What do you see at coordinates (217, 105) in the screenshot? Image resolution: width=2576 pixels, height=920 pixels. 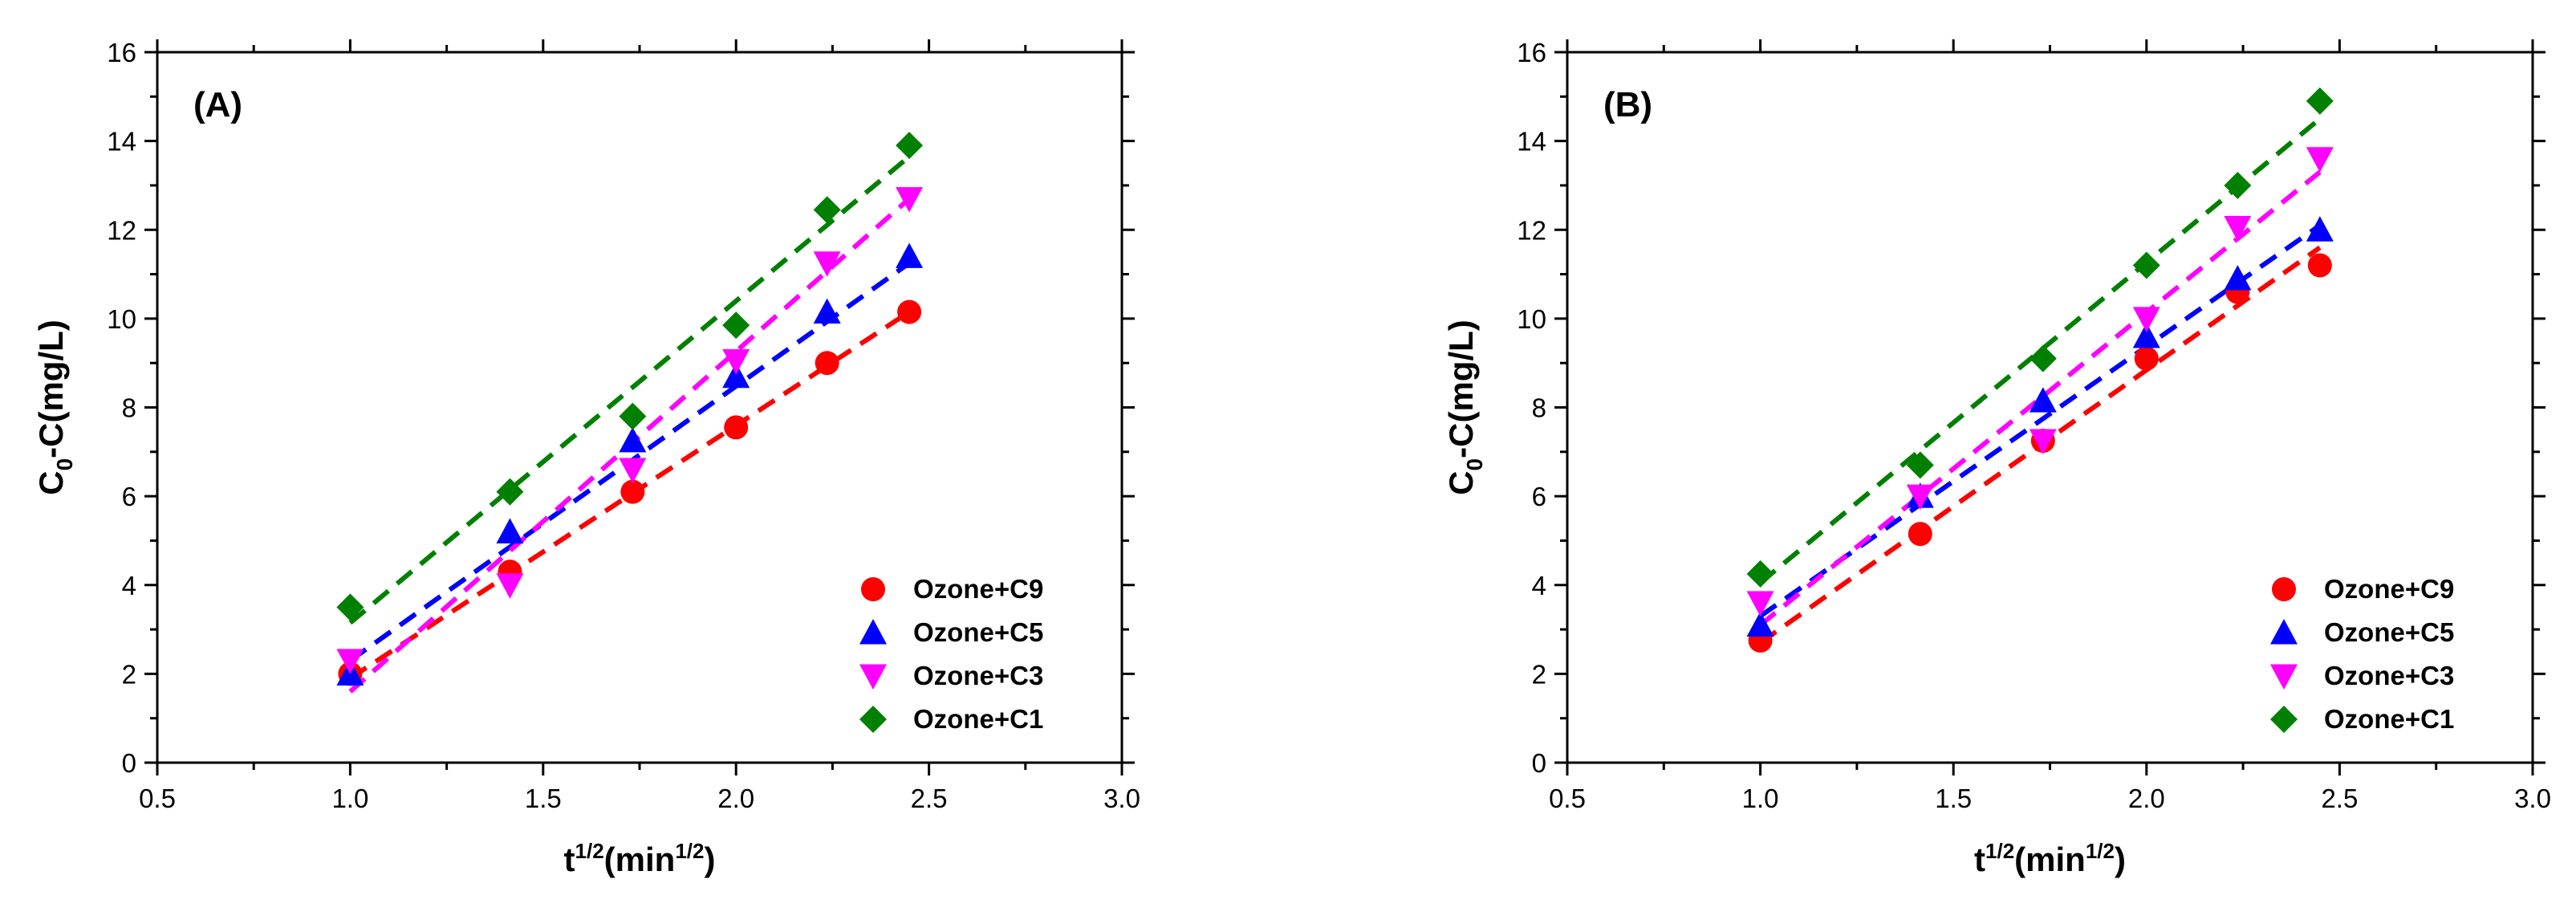 I see `panel-label: (A)` at bounding box center [217, 105].